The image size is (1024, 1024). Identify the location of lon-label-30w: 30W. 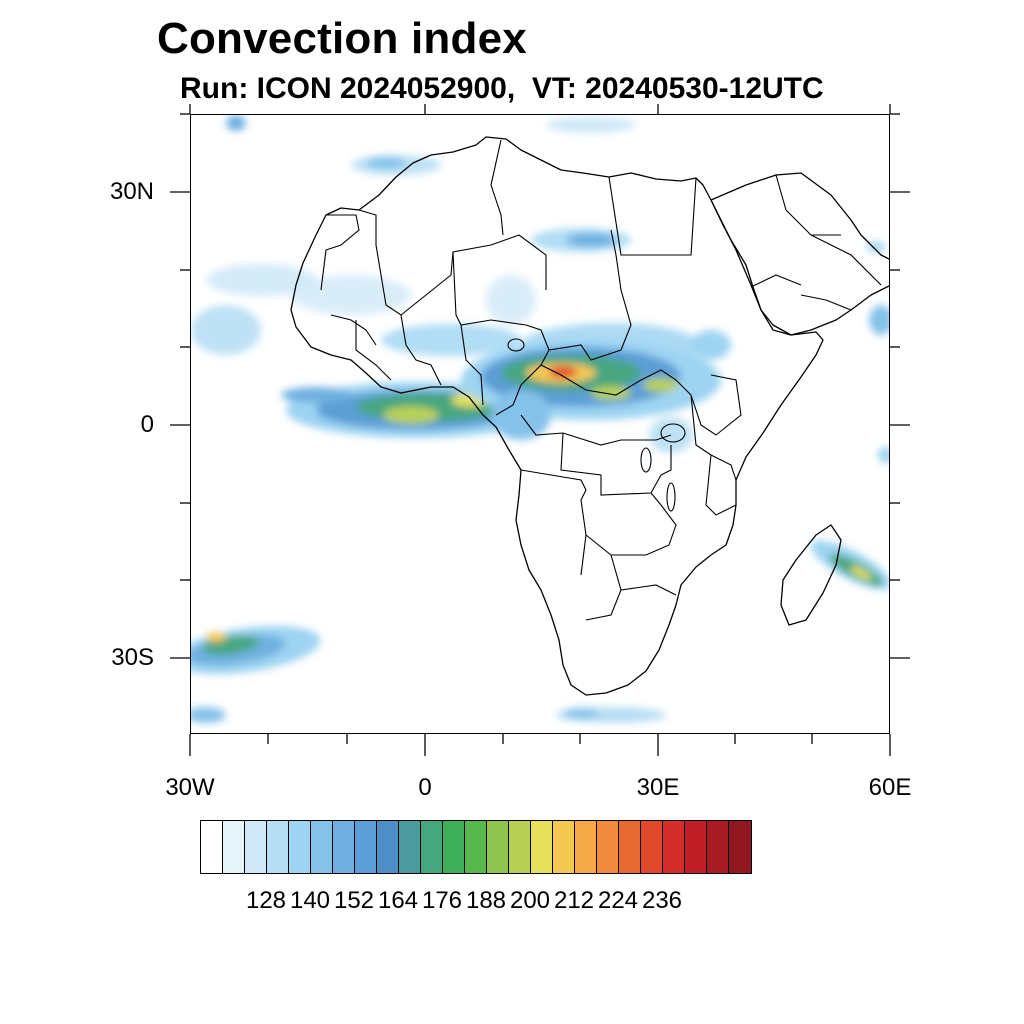
(190, 787).